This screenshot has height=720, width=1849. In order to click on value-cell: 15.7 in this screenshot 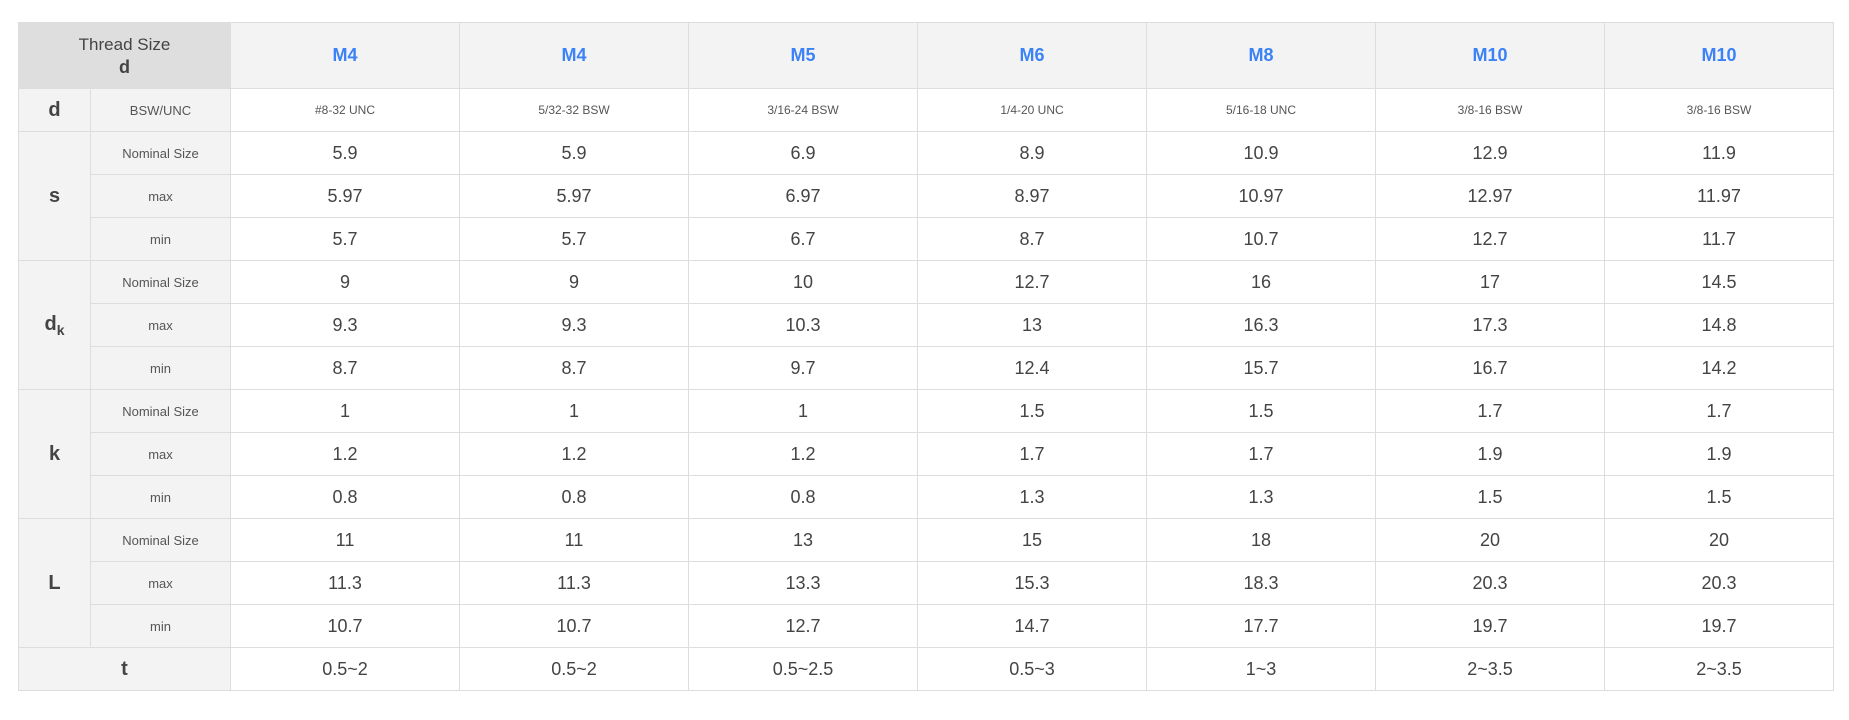, I will do `click(1261, 368)`.